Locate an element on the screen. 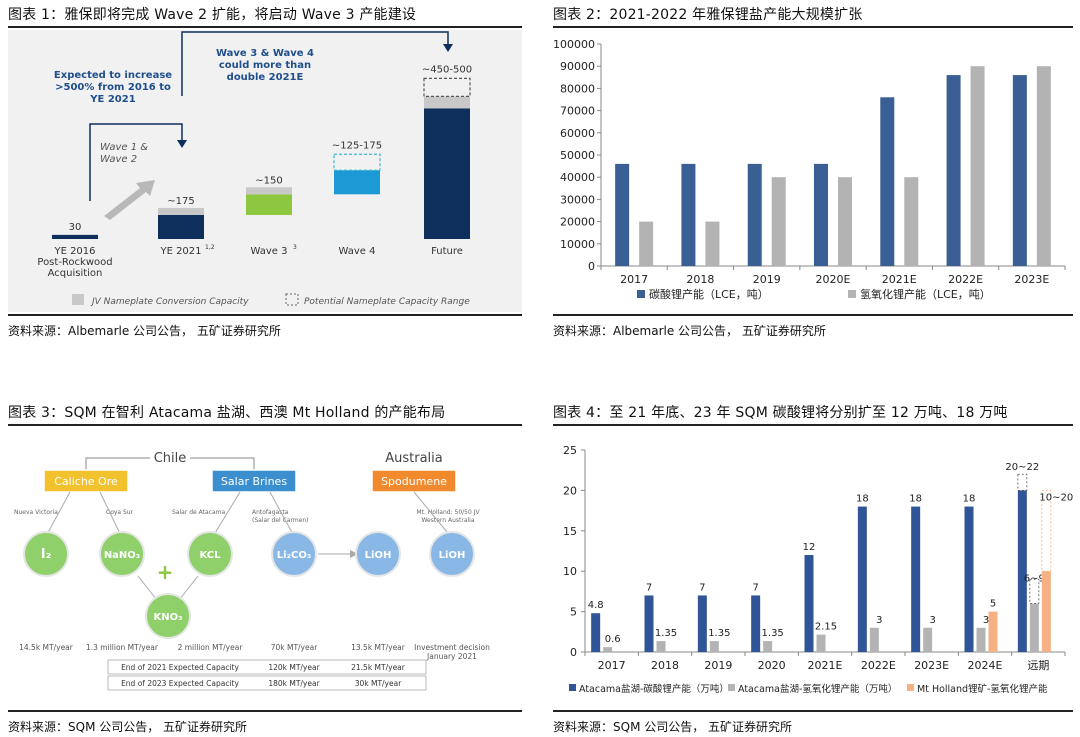 This screenshot has width=1080, height=737. category-label: Wave 4 is located at coordinates (357, 251).